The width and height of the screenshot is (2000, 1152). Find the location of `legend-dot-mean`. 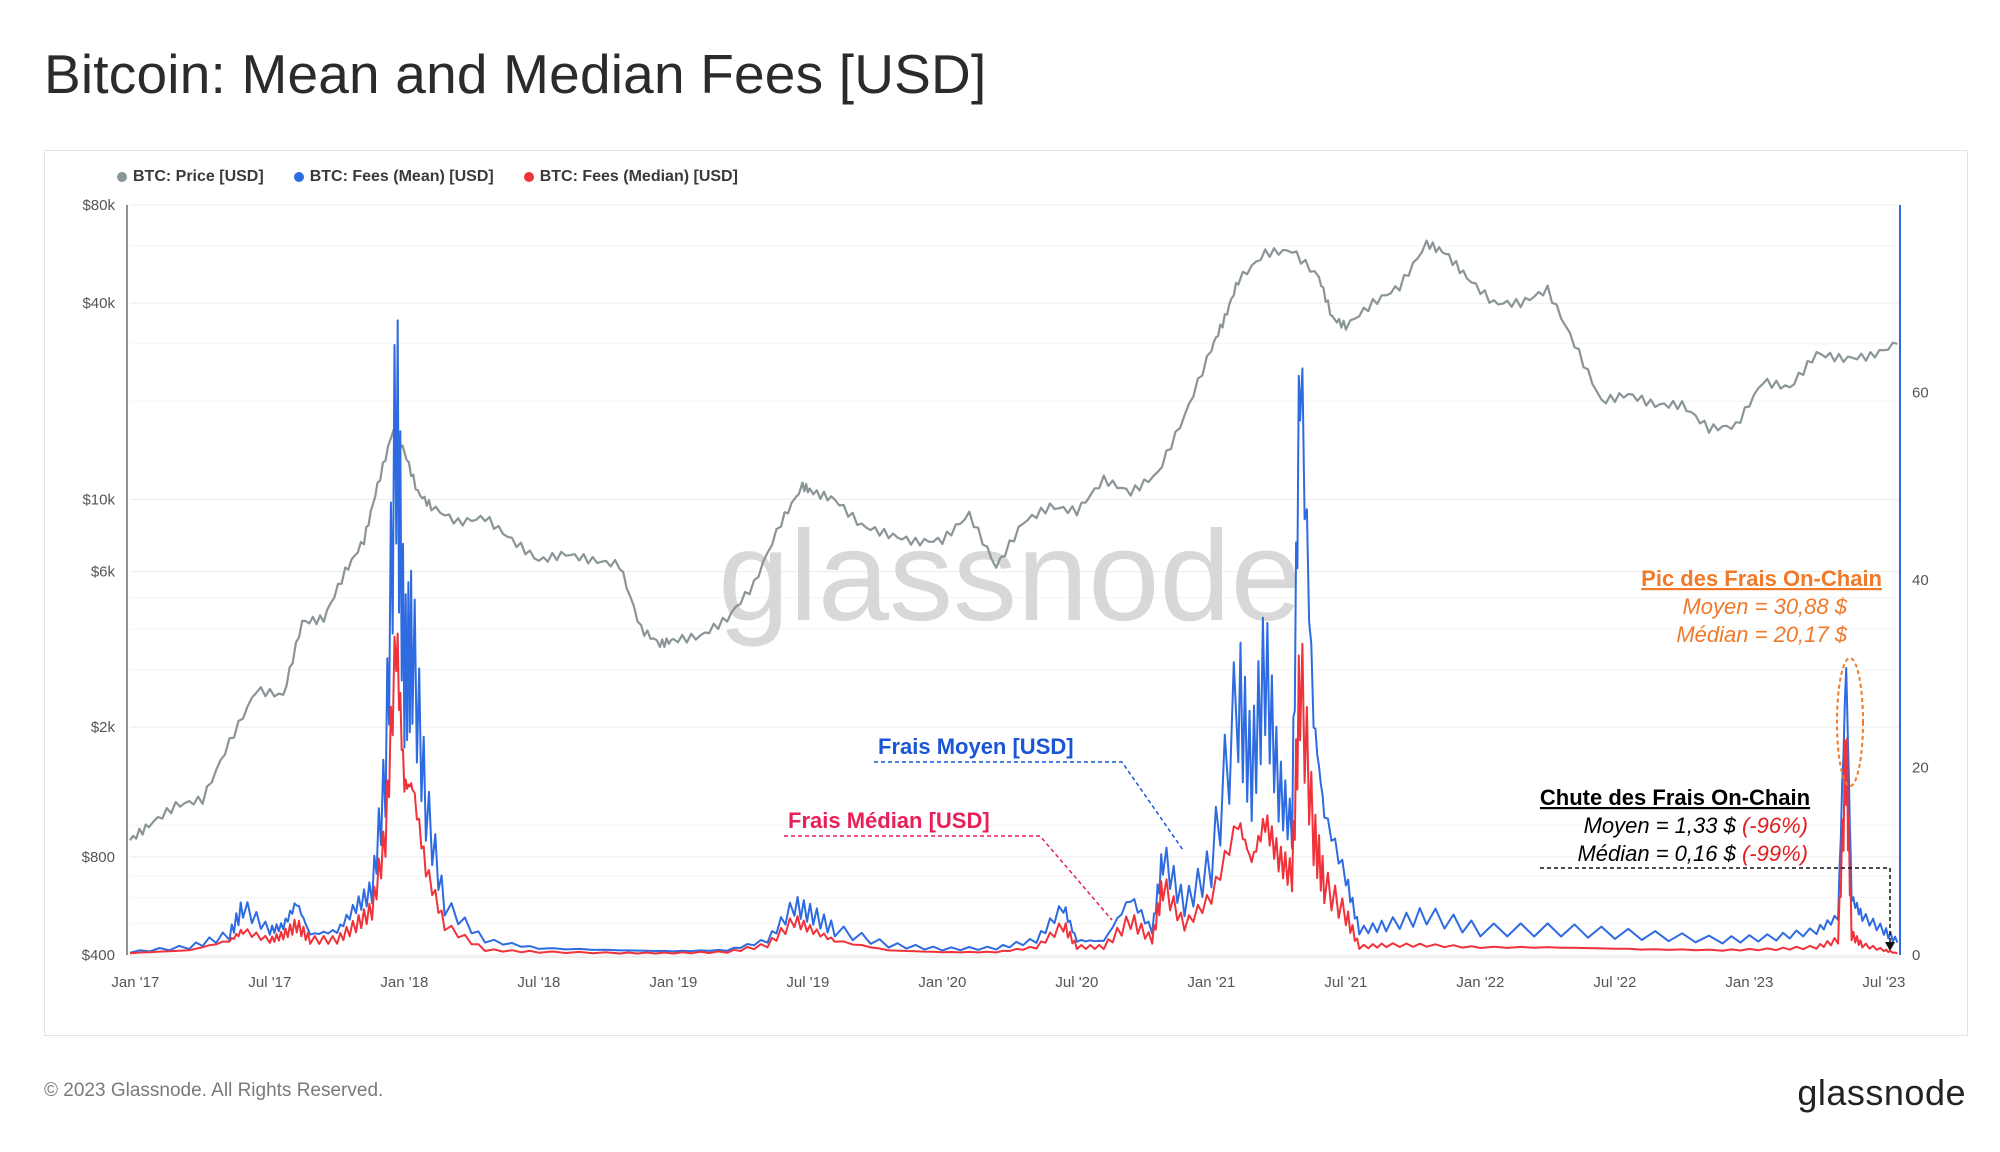

legend-dot-mean is located at coordinates (298, 177).